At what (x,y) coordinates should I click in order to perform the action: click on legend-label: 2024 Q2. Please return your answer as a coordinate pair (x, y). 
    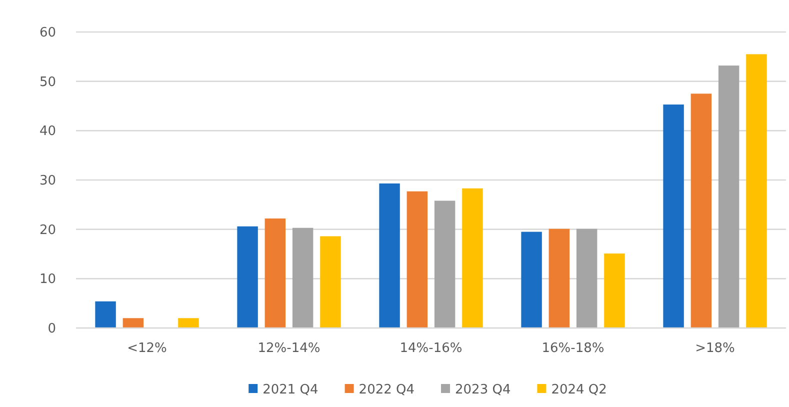
    Looking at the image, I should click on (579, 390).